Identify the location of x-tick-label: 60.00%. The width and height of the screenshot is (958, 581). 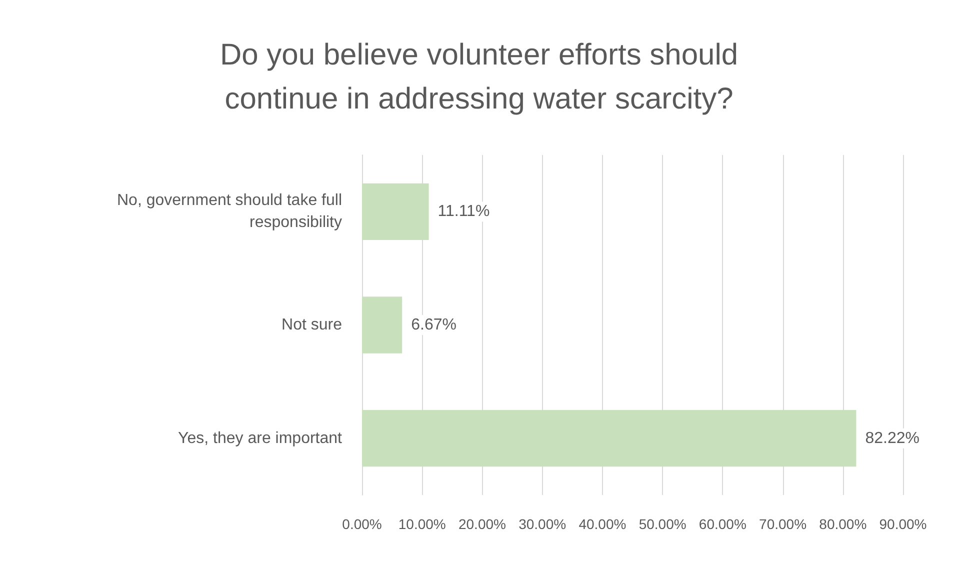
(722, 524).